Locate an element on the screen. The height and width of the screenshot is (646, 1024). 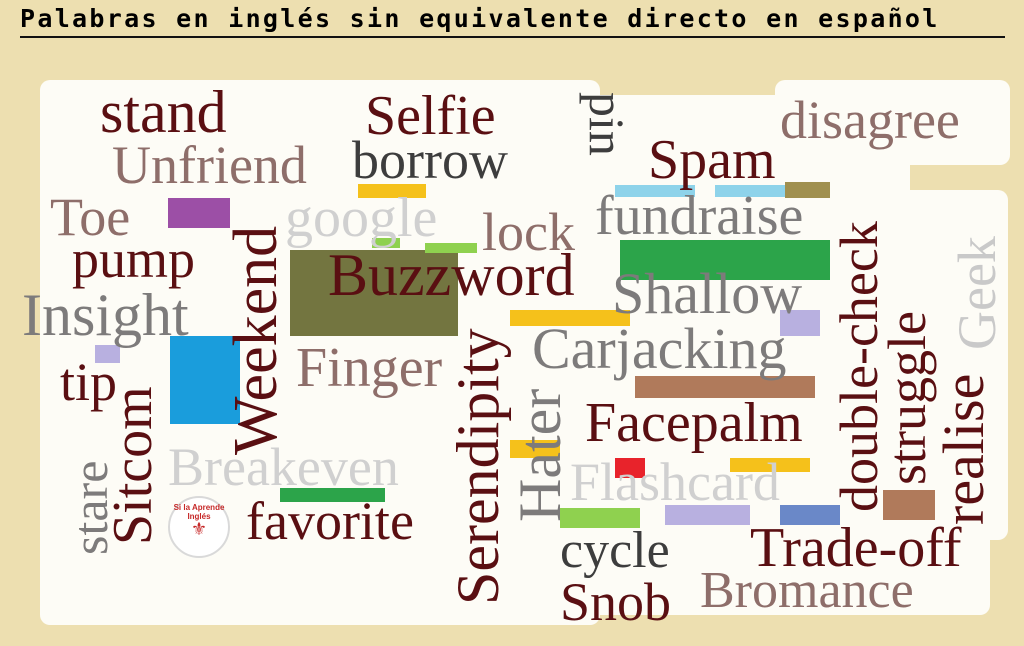
word-breakeven: Breakeven is located at coordinates (283, 467).